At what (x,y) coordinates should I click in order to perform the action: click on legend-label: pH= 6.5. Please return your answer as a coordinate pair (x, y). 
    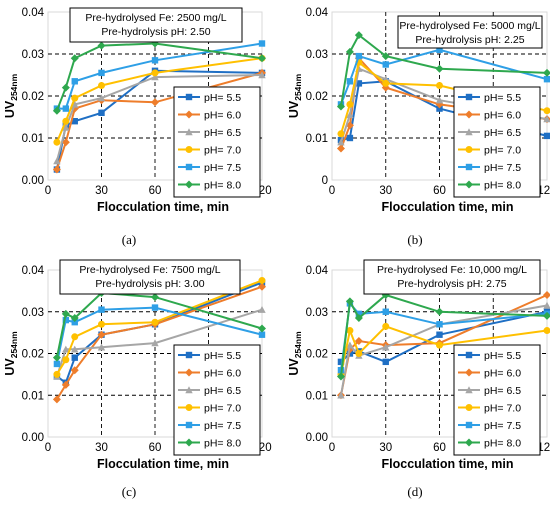
    Looking at the image, I should click on (222, 133).